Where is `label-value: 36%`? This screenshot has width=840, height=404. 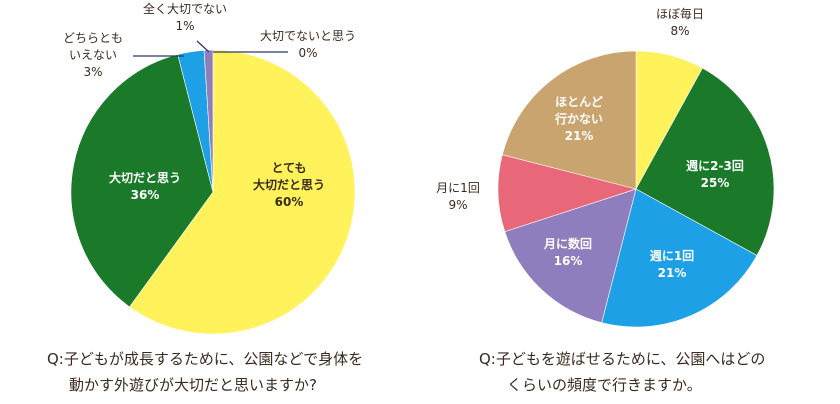
label-value: 36% is located at coordinates (145, 195).